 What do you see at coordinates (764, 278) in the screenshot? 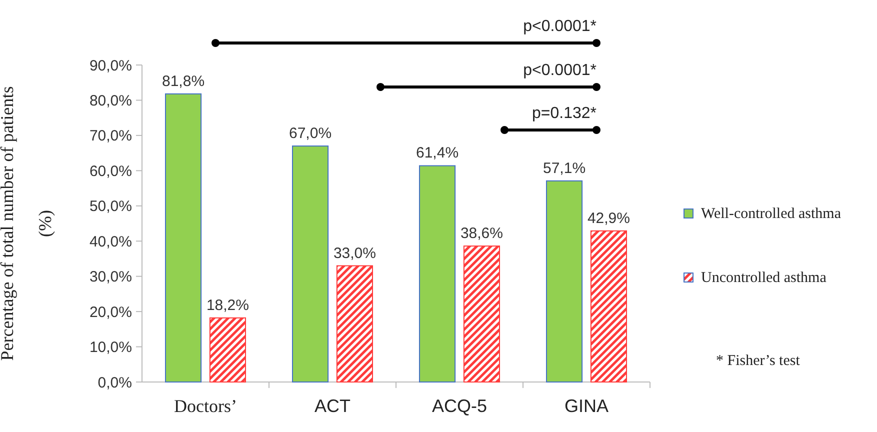
I see `legend-label: Uncontrolled asthma` at bounding box center [764, 278].